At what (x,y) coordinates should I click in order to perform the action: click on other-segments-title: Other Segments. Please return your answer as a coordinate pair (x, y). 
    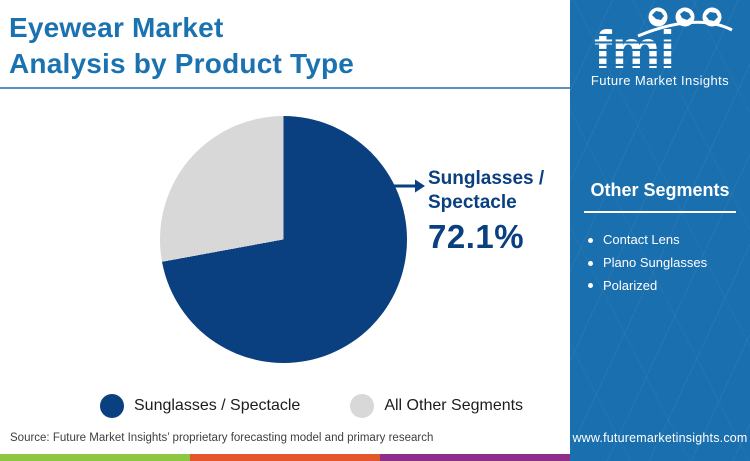
    Looking at the image, I should click on (660, 190).